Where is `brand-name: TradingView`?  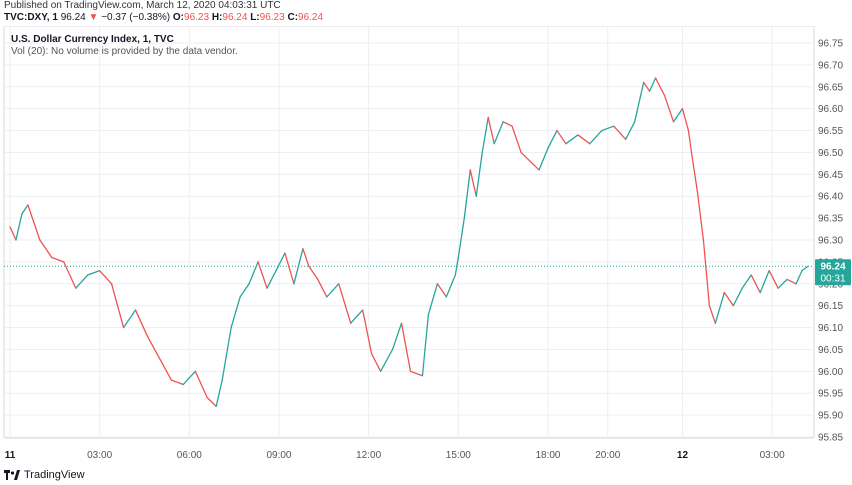
brand-name: TradingView is located at coordinates (54, 475).